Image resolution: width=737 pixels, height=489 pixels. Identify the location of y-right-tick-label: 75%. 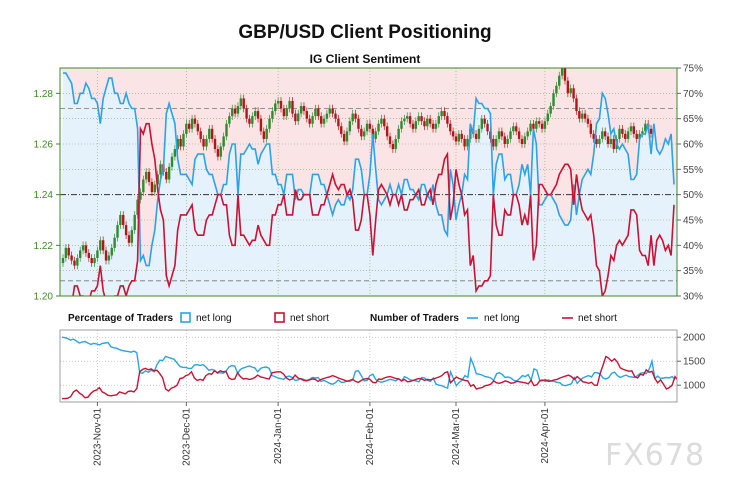
(693, 69).